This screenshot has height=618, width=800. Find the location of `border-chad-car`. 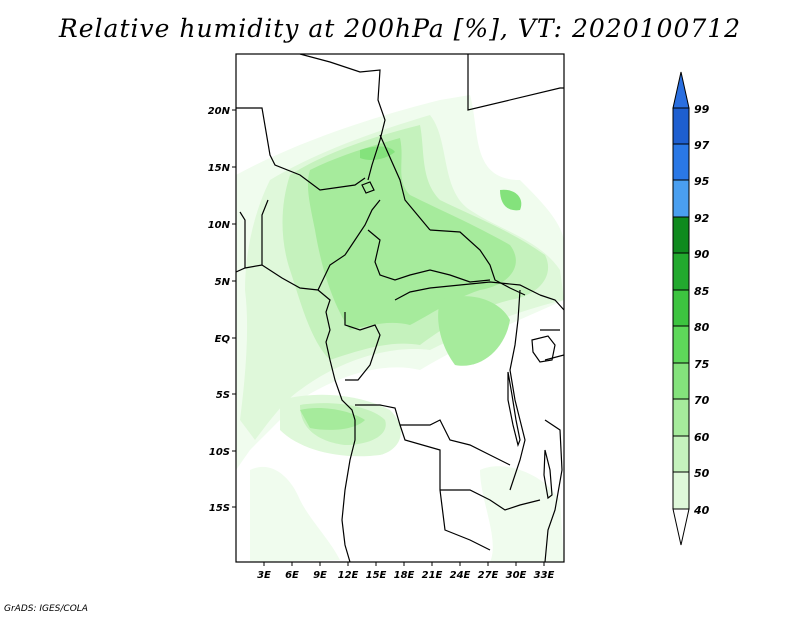

border-chad-car is located at coordinates (429, 256).